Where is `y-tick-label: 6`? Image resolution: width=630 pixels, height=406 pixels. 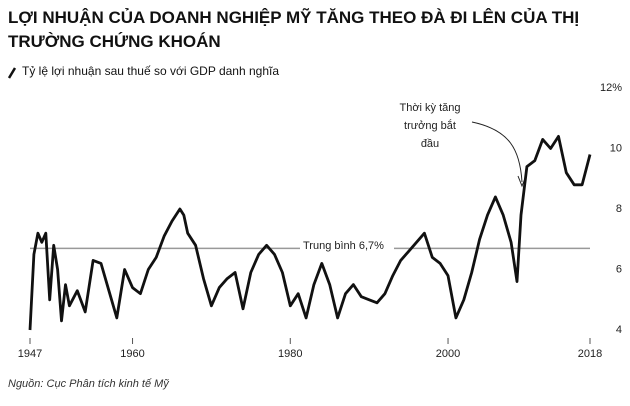
y-tick-label: 6 is located at coordinates (619, 269).